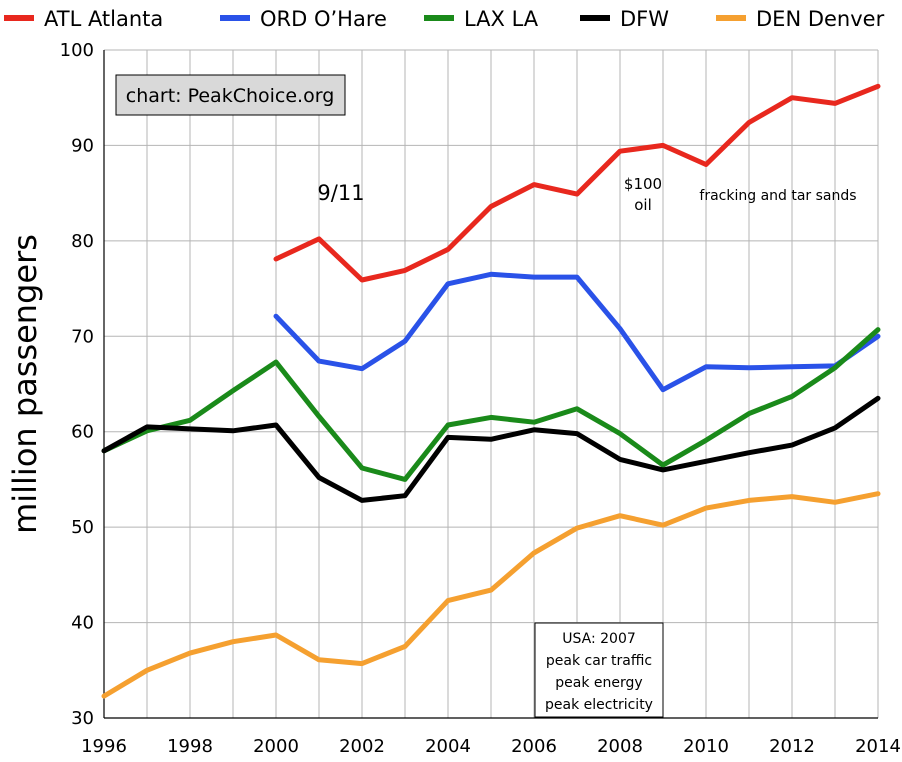 The height and width of the screenshot is (762, 902). I want to click on y-tick-label: 100, so click(77, 50).